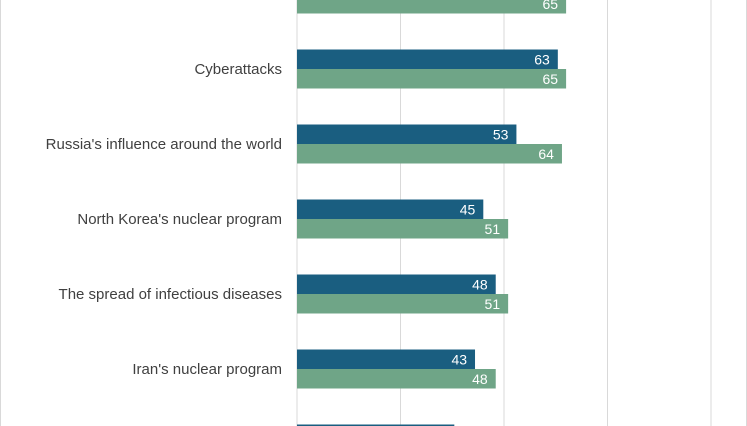 The image size is (747, 426). What do you see at coordinates (164, 144) in the screenshot?
I see `category-label: Russia's influence around the world` at bounding box center [164, 144].